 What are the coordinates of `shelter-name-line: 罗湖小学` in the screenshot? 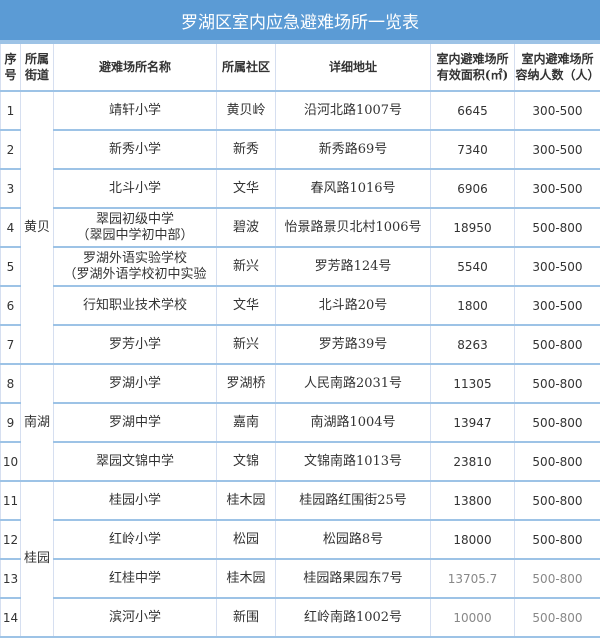 It's located at (134, 383).